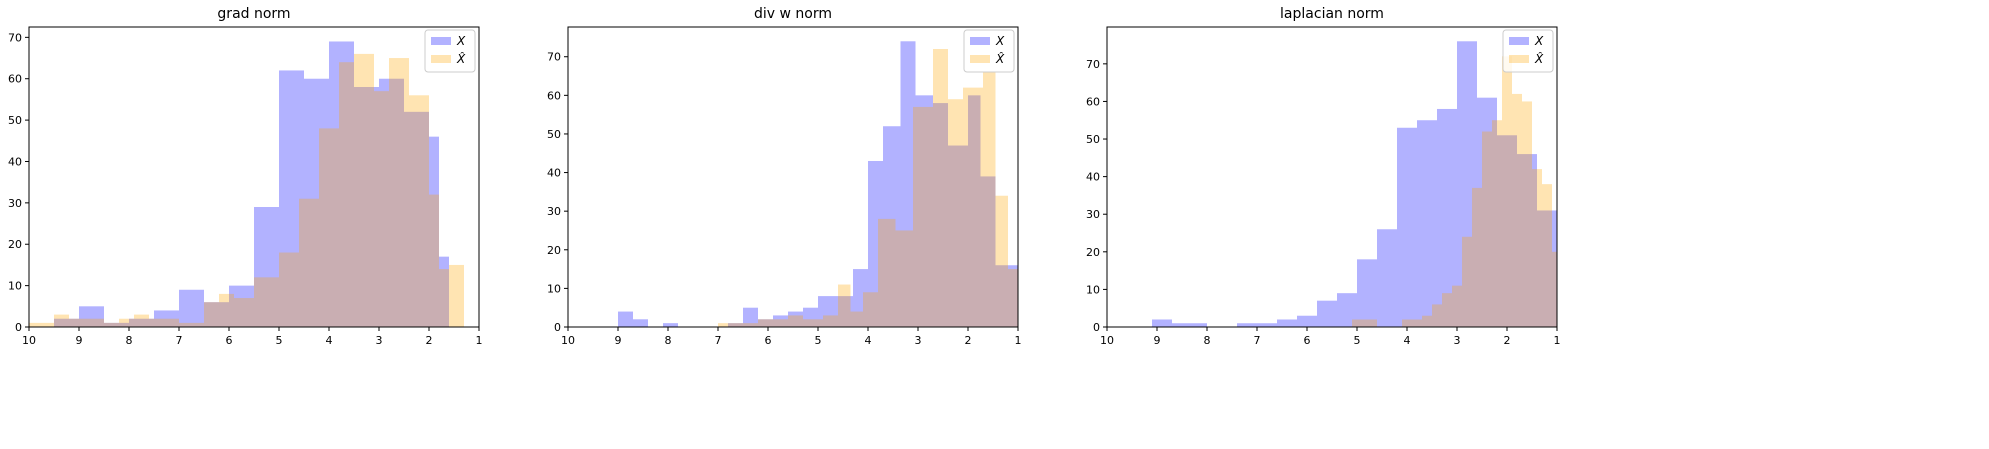 This screenshot has height=449, width=1989. What do you see at coordinates (1093, 252) in the screenshot?
I see `y-tick-label: 20` at bounding box center [1093, 252].